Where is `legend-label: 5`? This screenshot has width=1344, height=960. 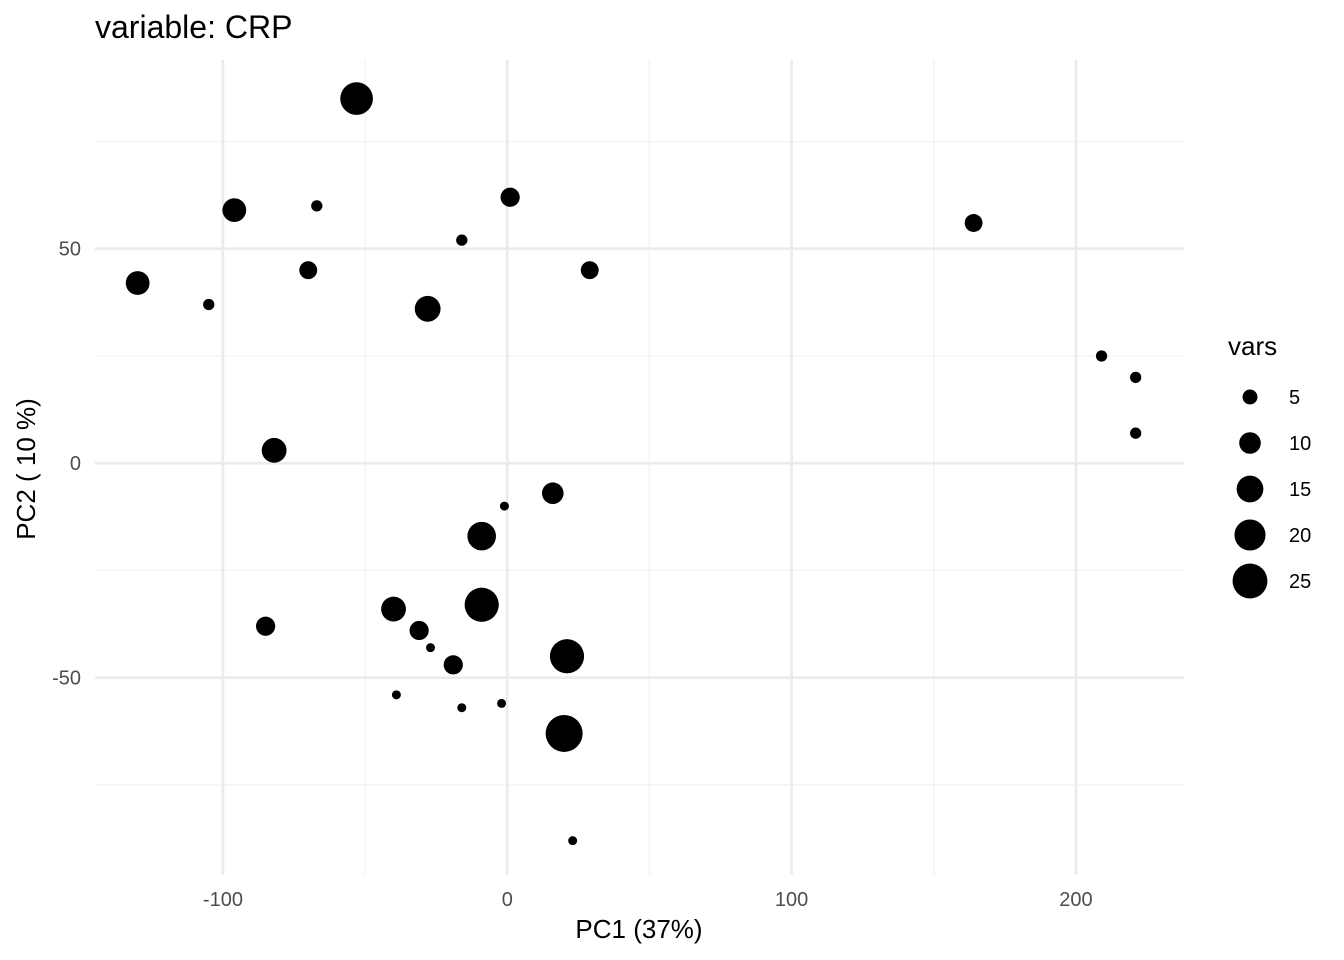
legend-label: 5 is located at coordinates (1294, 398).